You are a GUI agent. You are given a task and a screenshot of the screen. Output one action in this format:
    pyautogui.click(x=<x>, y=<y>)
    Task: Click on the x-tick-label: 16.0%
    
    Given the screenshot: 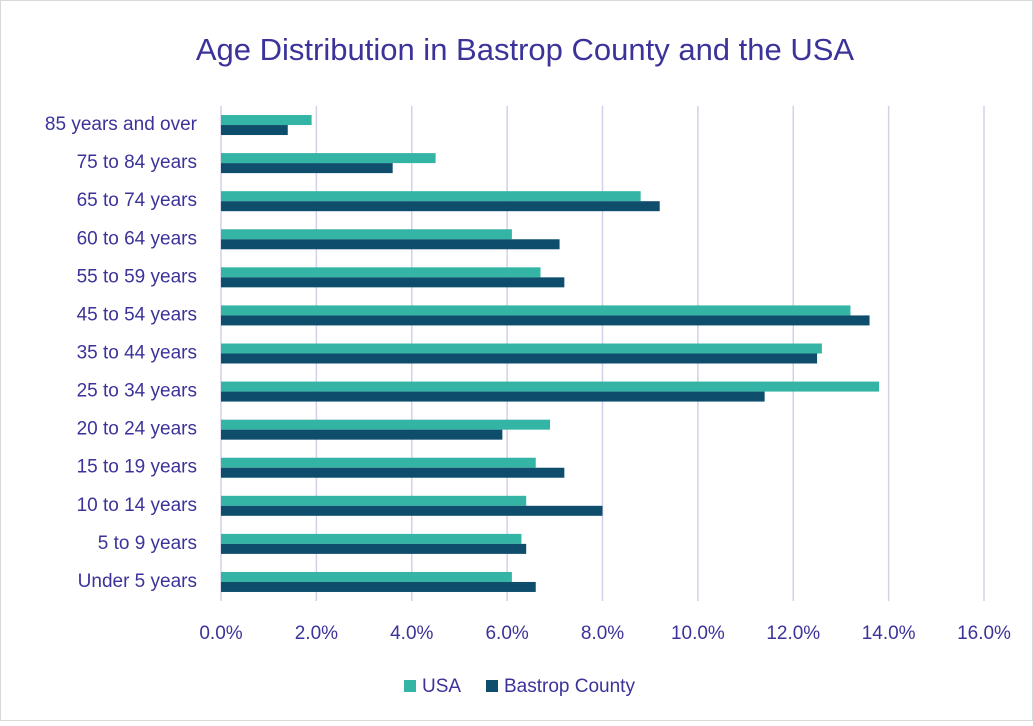 What is the action you would take?
    pyautogui.click(x=984, y=633)
    